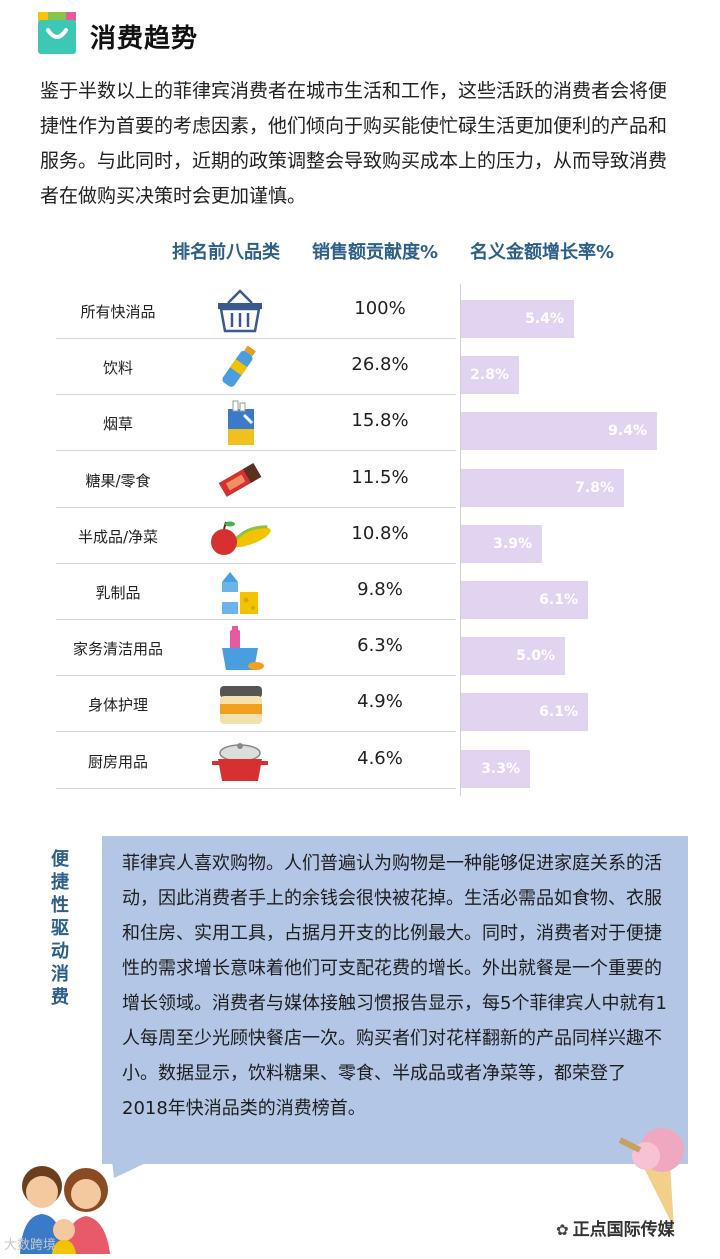 The image size is (720, 1259). I want to click on shopping-bag-icon, so click(57, 33).